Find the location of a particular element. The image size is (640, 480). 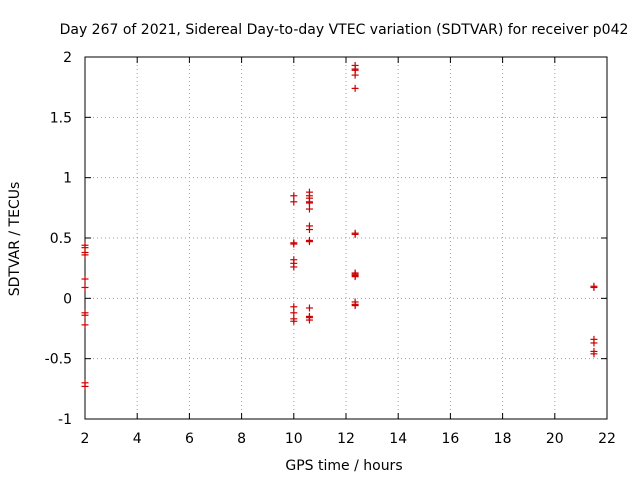

y-tick-label: 1.5 is located at coordinates (61, 118).